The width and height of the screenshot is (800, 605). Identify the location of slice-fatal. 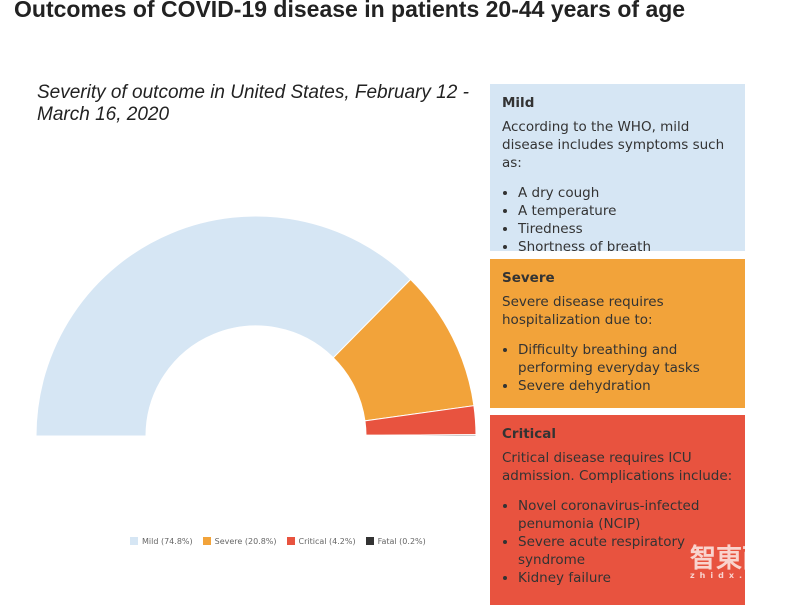
(421, 435).